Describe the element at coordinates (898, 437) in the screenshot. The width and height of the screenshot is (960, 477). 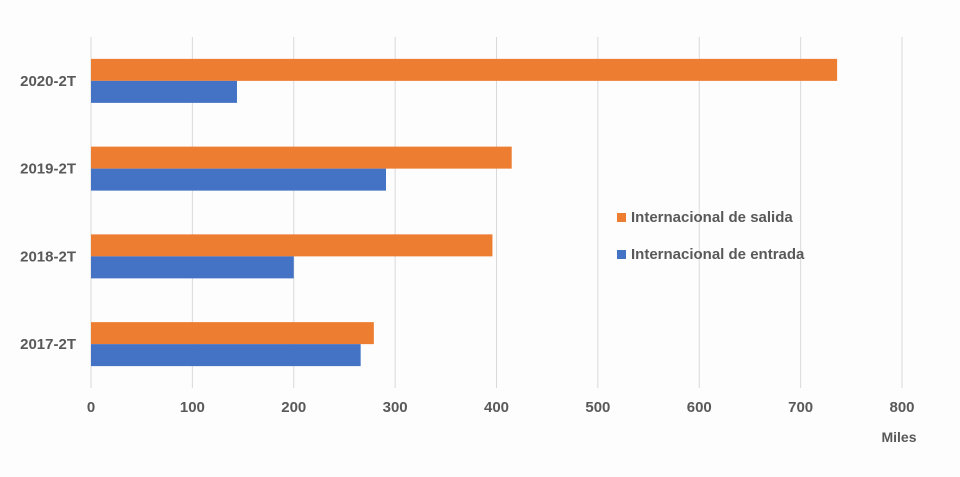
I see `x-axis-label: Miles` at that location.